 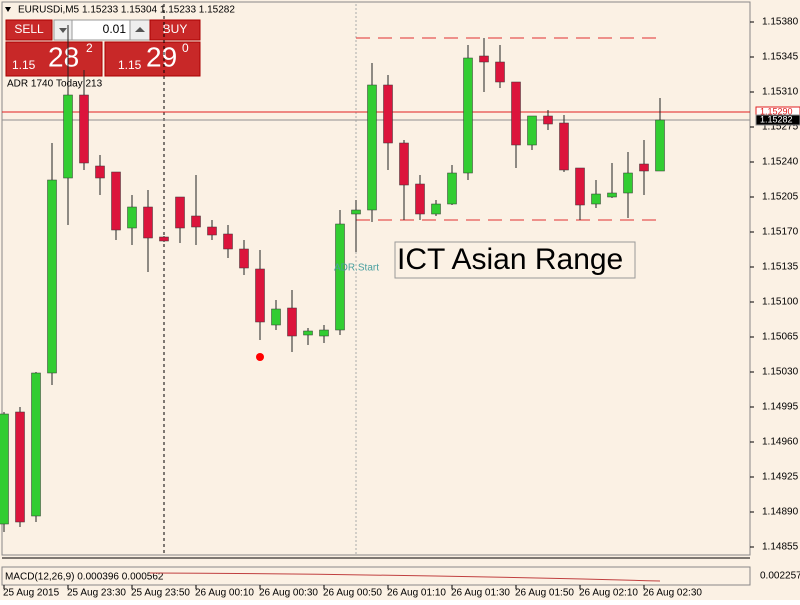 What do you see at coordinates (780, 92) in the screenshot?
I see `y-tick-label: 1.15310` at bounding box center [780, 92].